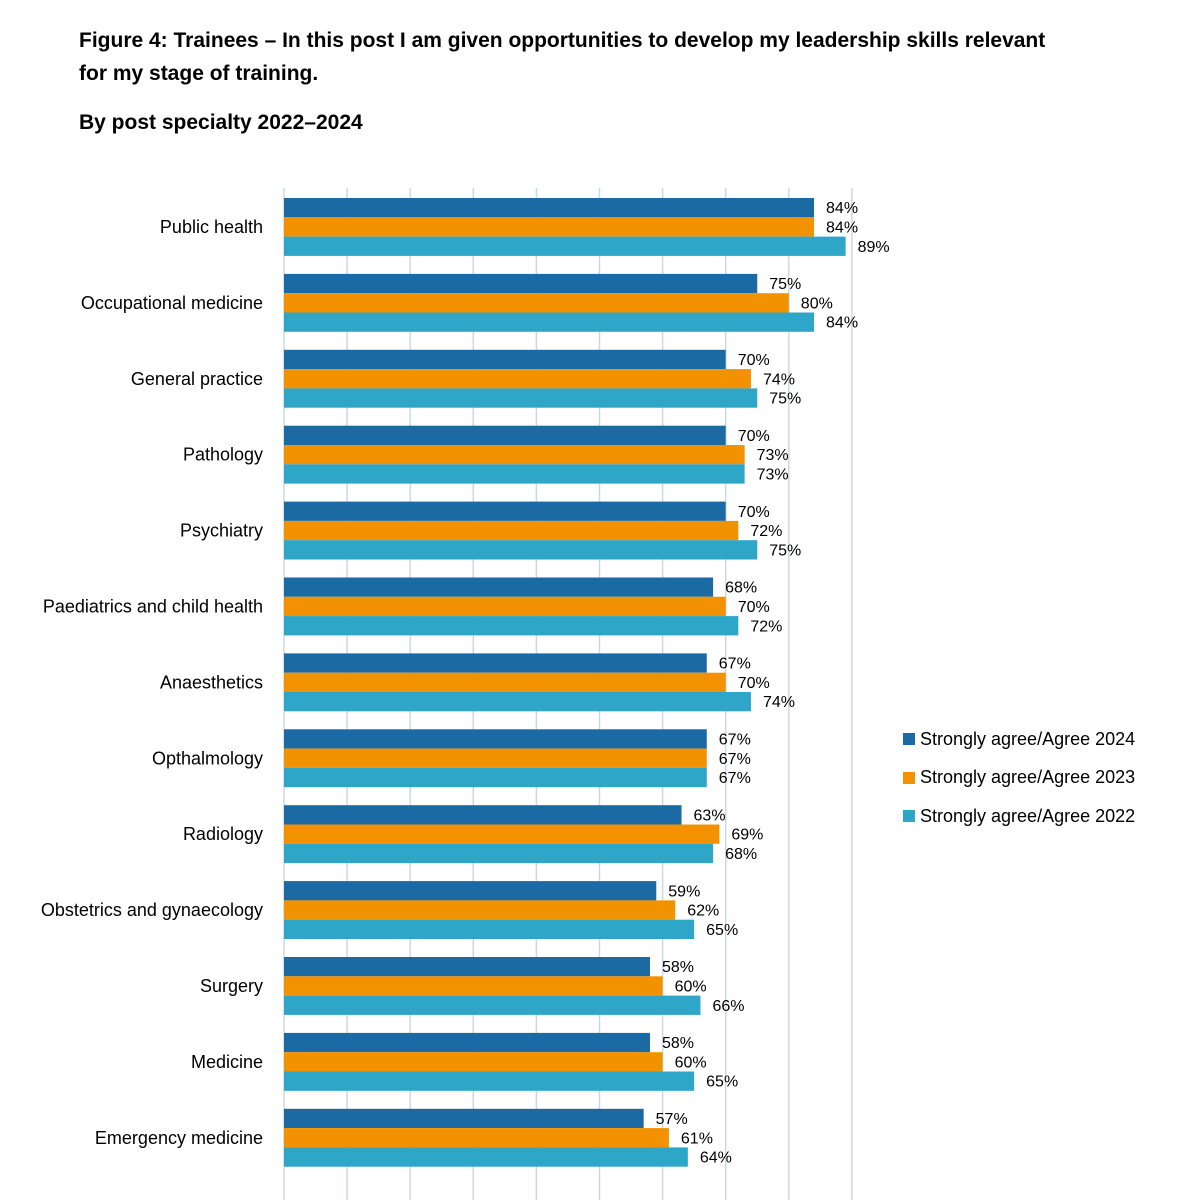 This screenshot has height=1200, width=1180. Describe the element at coordinates (227, 1062) in the screenshot. I see `category-label-medicine: Medicine` at that location.